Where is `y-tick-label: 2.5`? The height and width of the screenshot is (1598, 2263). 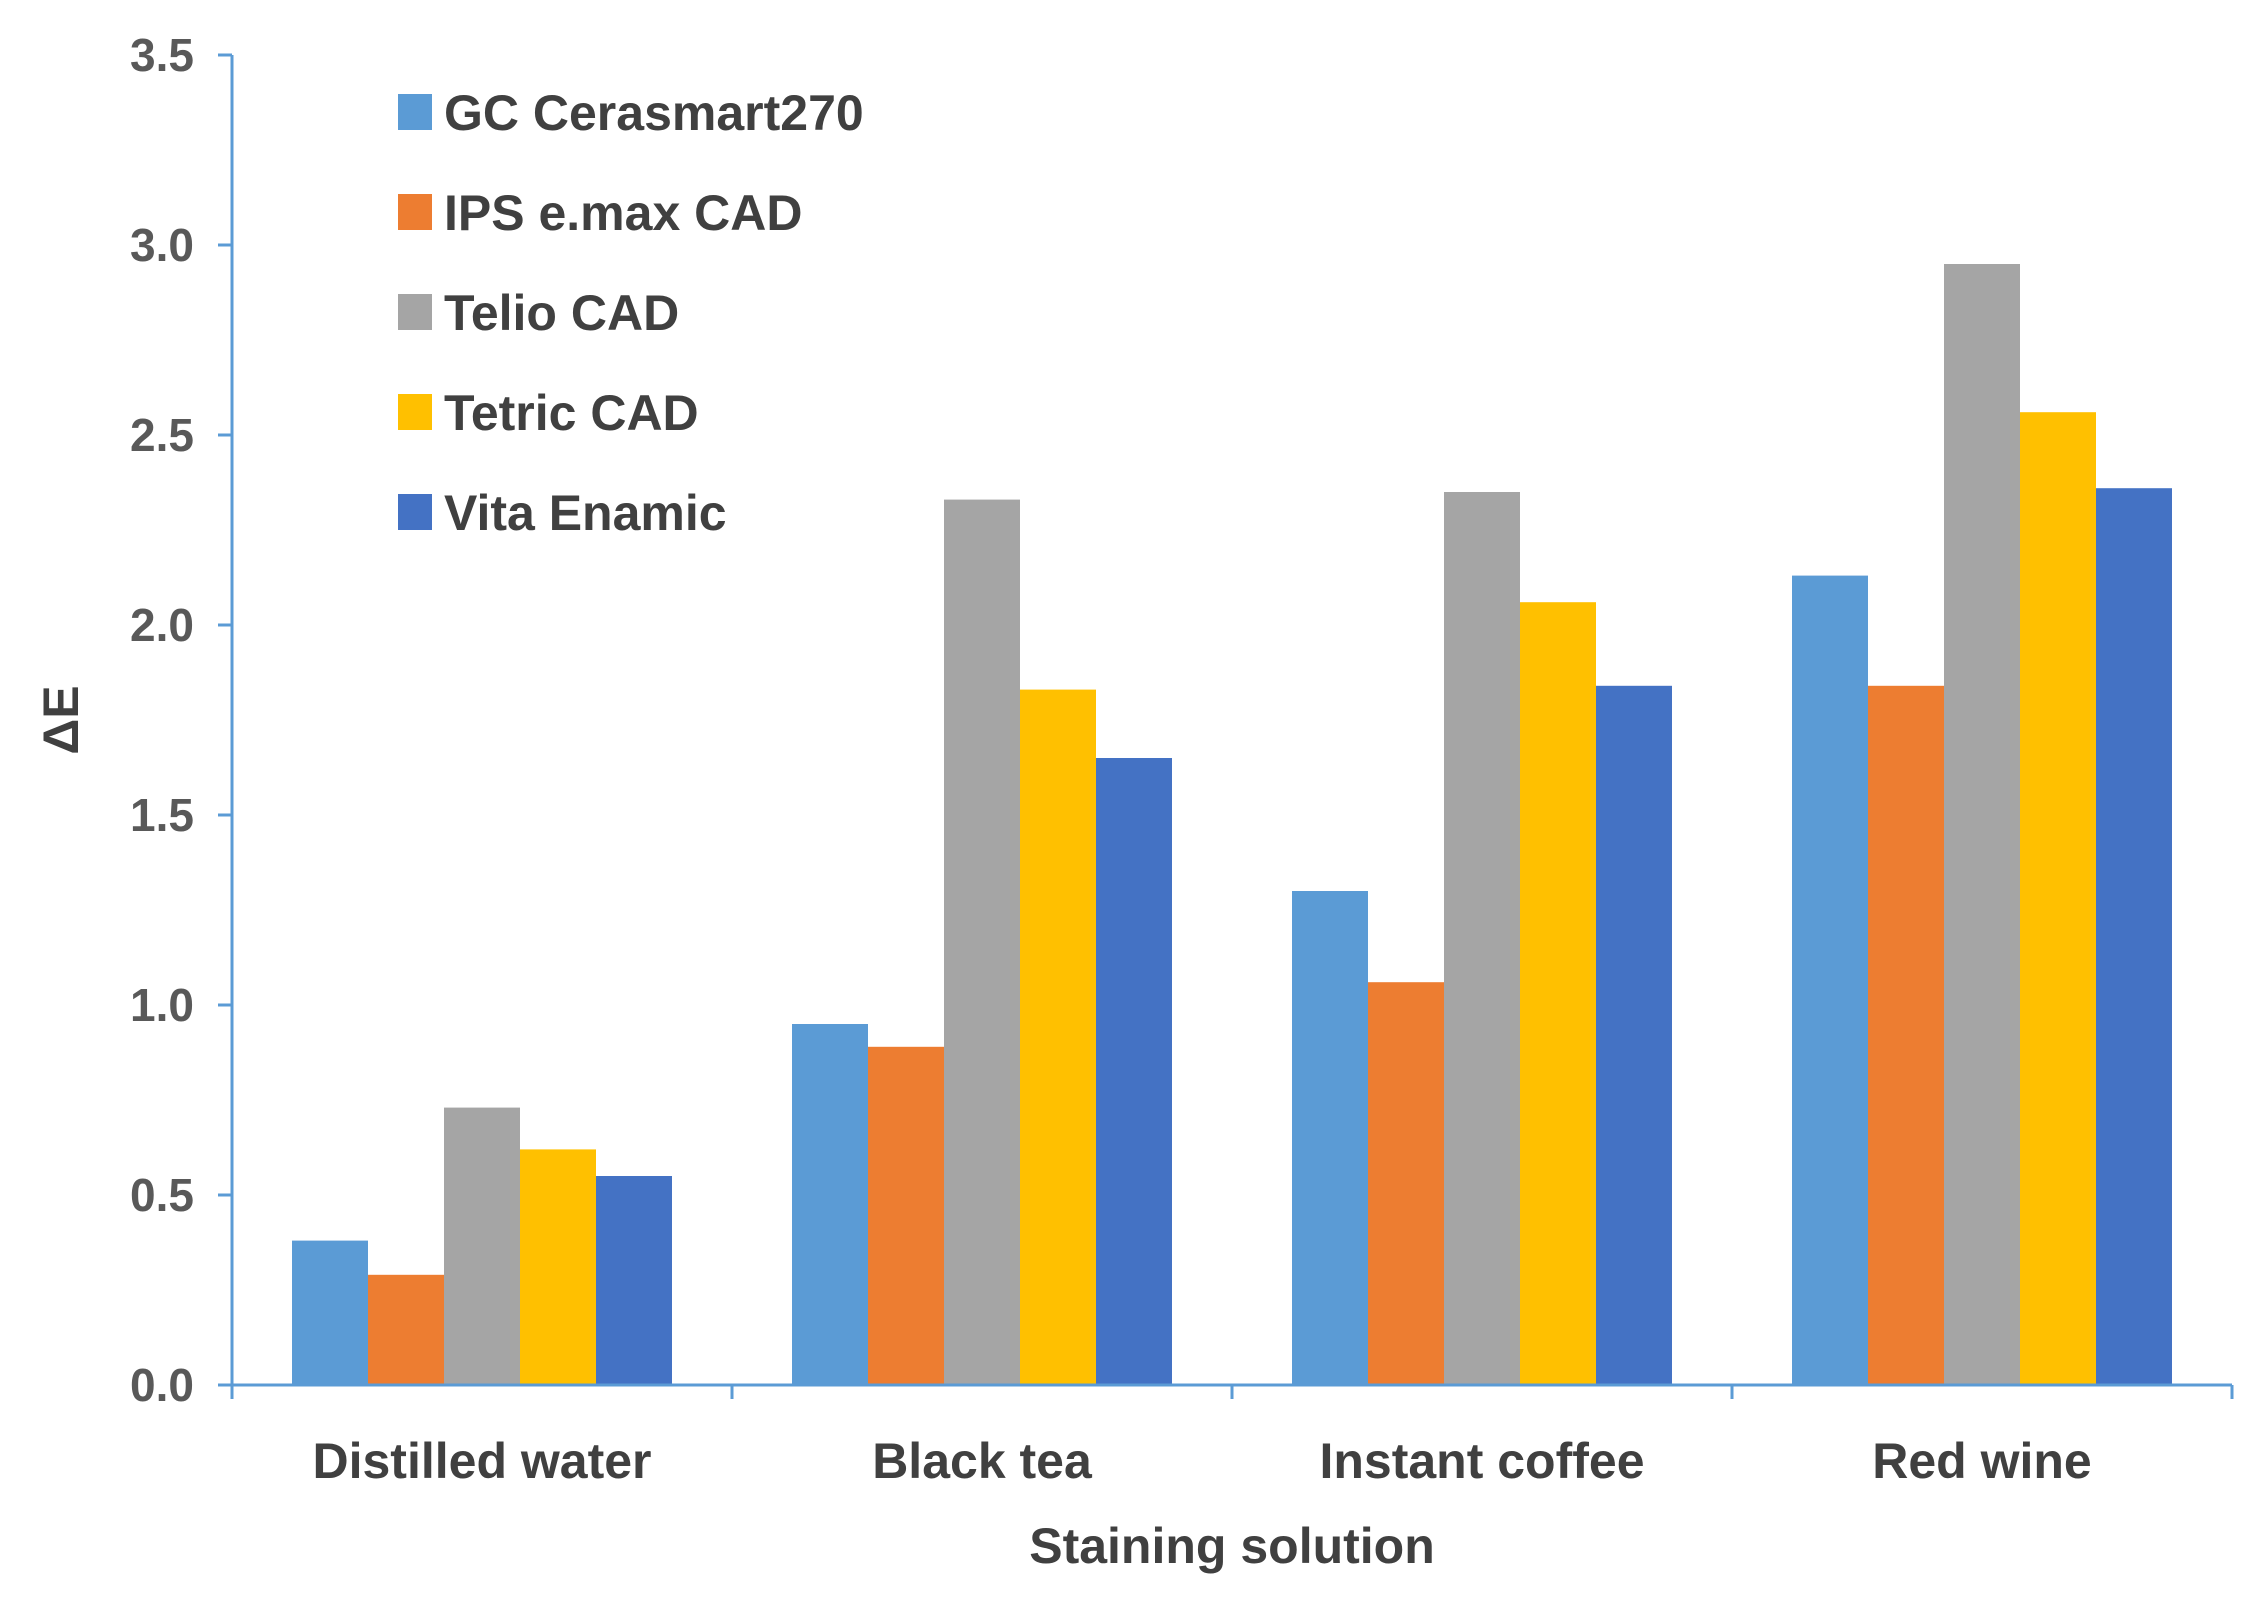
y-tick-label: 2.5 is located at coordinates (162, 435).